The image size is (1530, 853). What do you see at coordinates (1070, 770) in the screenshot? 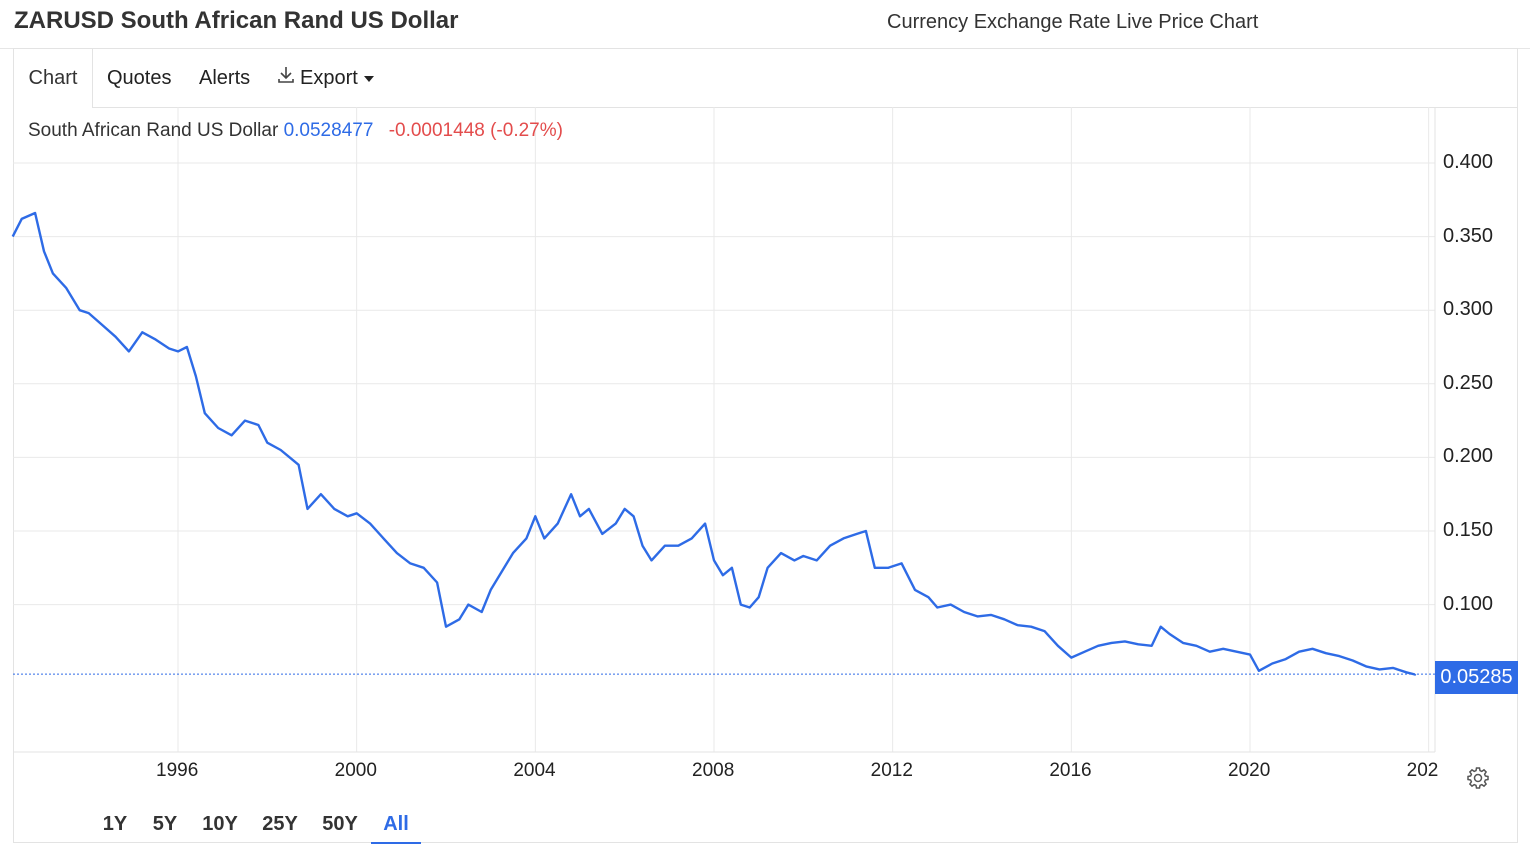
I see `x-tick-label: 2016` at bounding box center [1070, 770].